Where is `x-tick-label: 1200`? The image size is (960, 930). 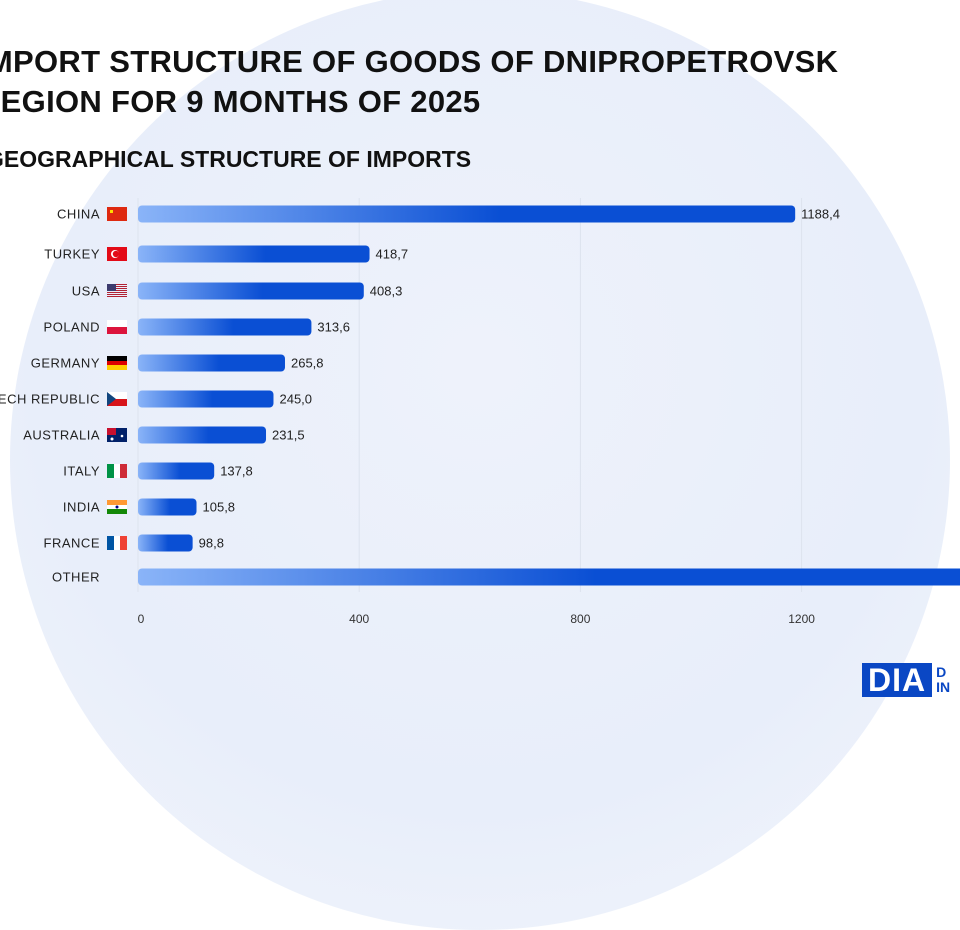
x-tick-label: 1200 is located at coordinates (801, 619).